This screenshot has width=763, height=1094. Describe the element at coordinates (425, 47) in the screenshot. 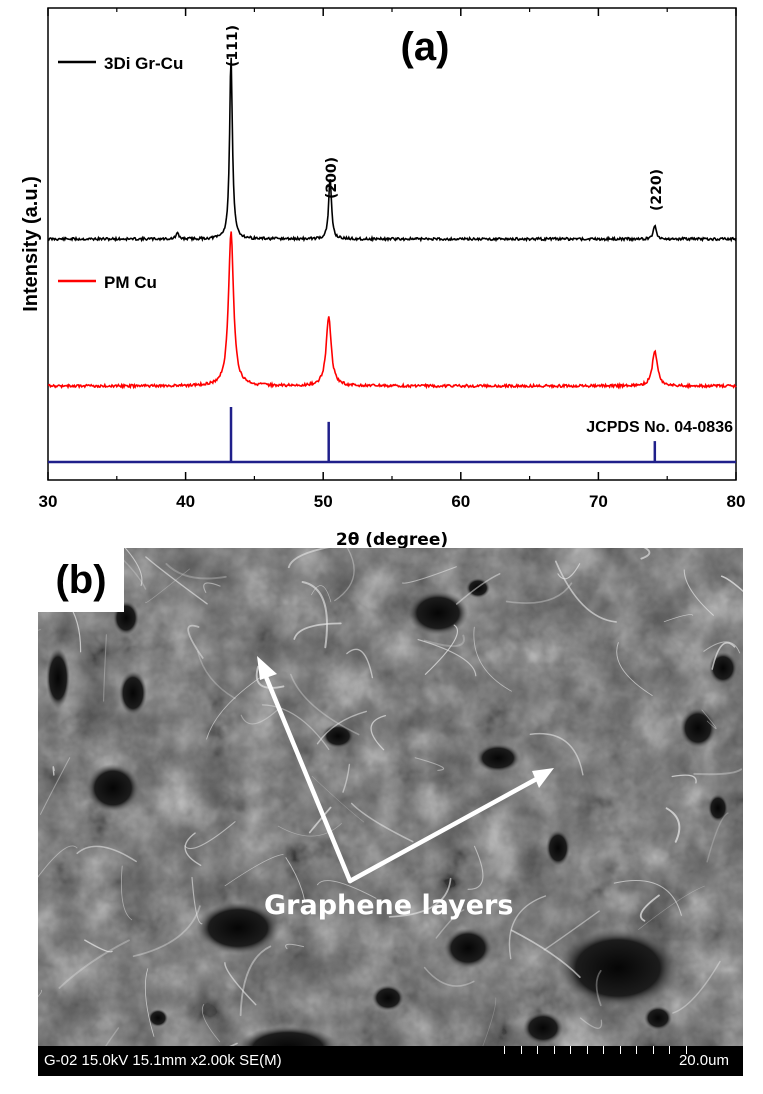

I see `panel-a-label: (a)` at that location.